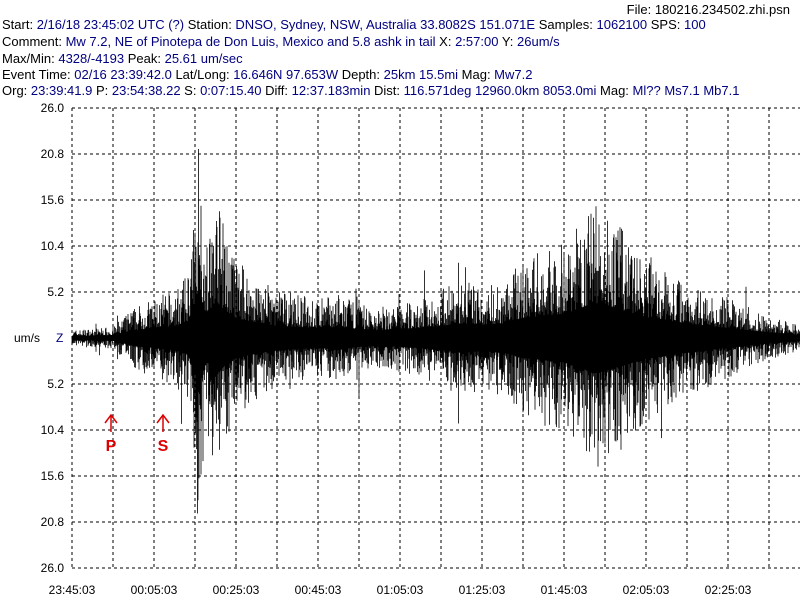 The height and width of the screenshot is (600, 800). What do you see at coordinates (508, 41) in the screenshot?
I see `header-text: Y:` at bounding box center [508, 41].